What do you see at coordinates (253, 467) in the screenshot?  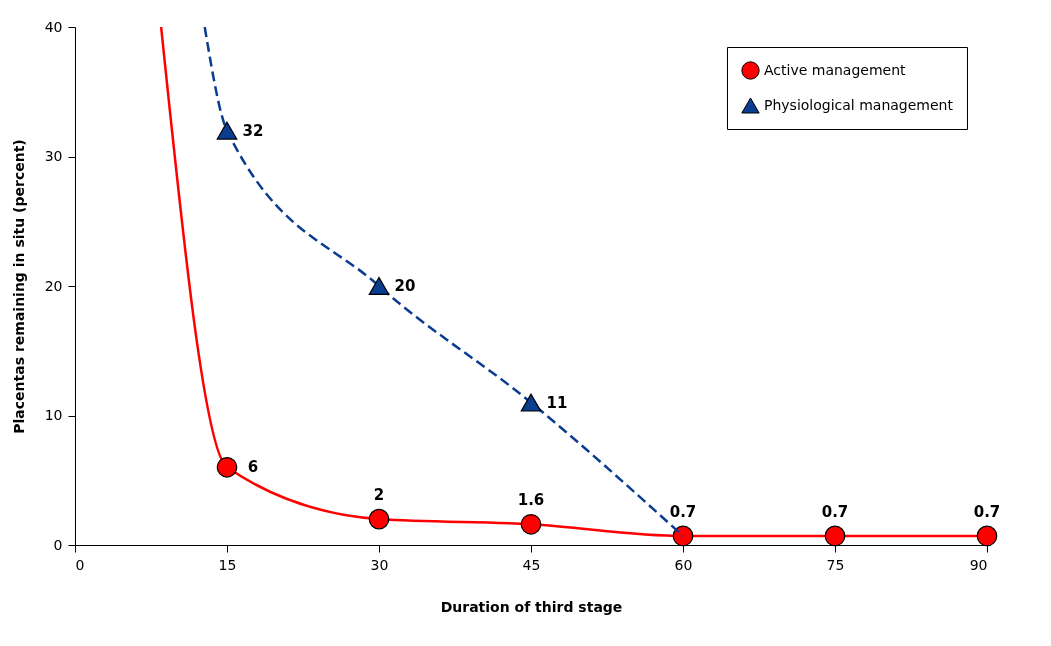 I see `data-label: 6` at bounding box center [253, 467].